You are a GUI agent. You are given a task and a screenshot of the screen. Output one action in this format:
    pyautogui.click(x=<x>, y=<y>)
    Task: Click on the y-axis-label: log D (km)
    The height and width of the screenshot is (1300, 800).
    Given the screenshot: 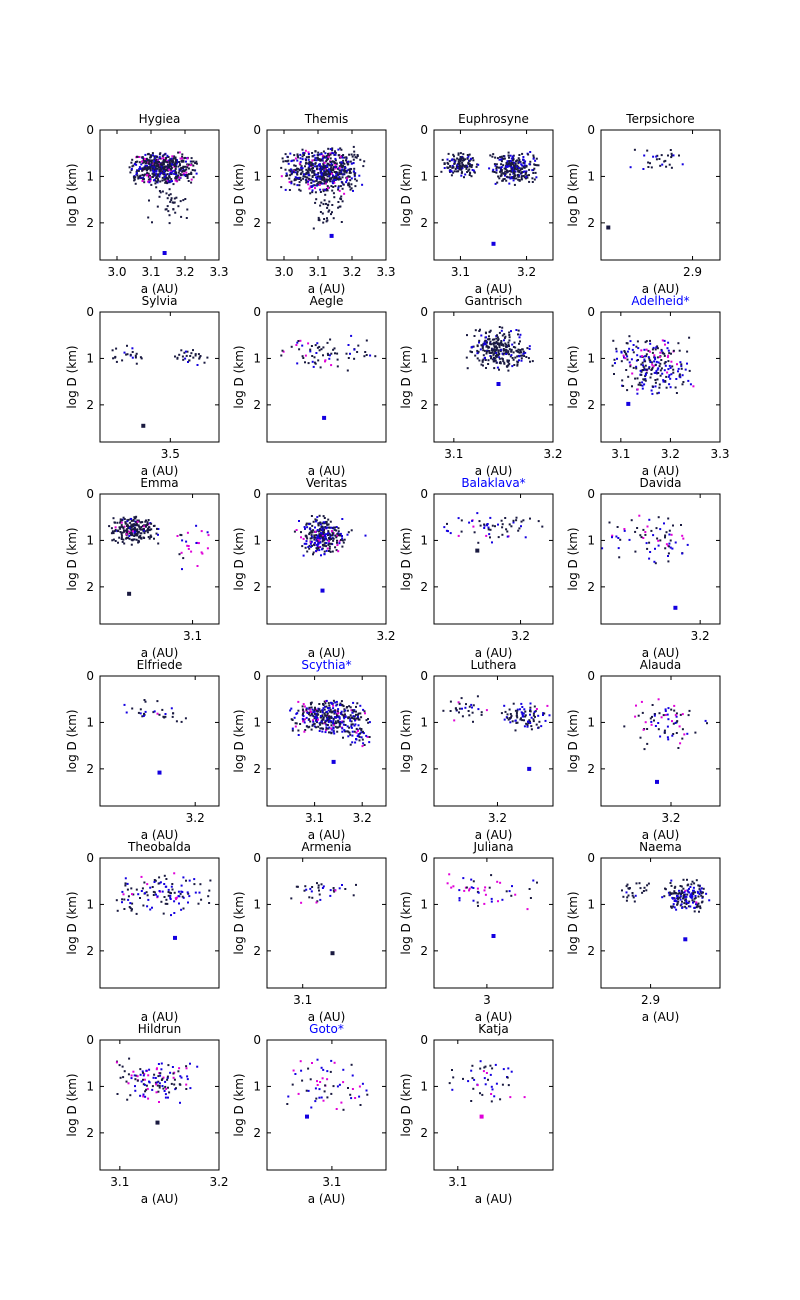 What is the action you would take?
    pyautogui.click(x=239, y=922)
    